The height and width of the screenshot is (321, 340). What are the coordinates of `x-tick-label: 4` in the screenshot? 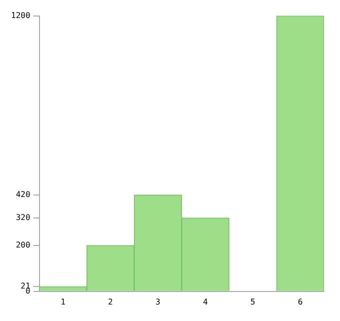 It's located at (205, 301).